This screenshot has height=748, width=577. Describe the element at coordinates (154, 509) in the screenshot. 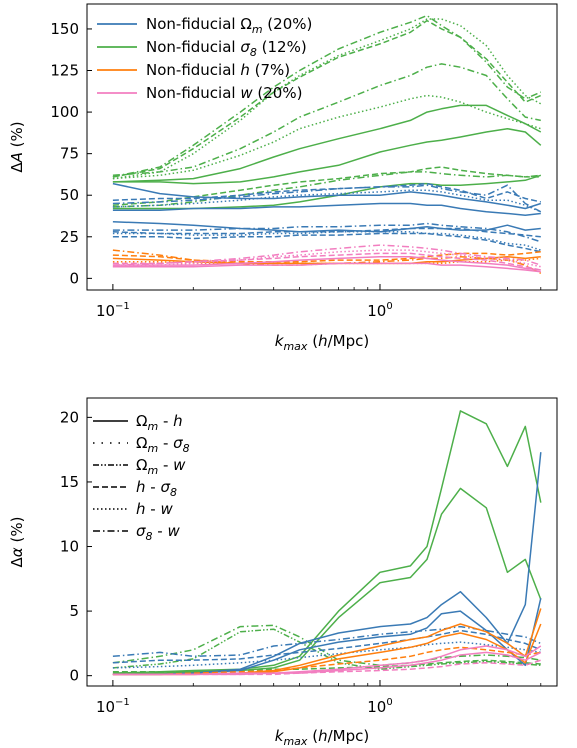

I see `legend-label: h - w` at that location.